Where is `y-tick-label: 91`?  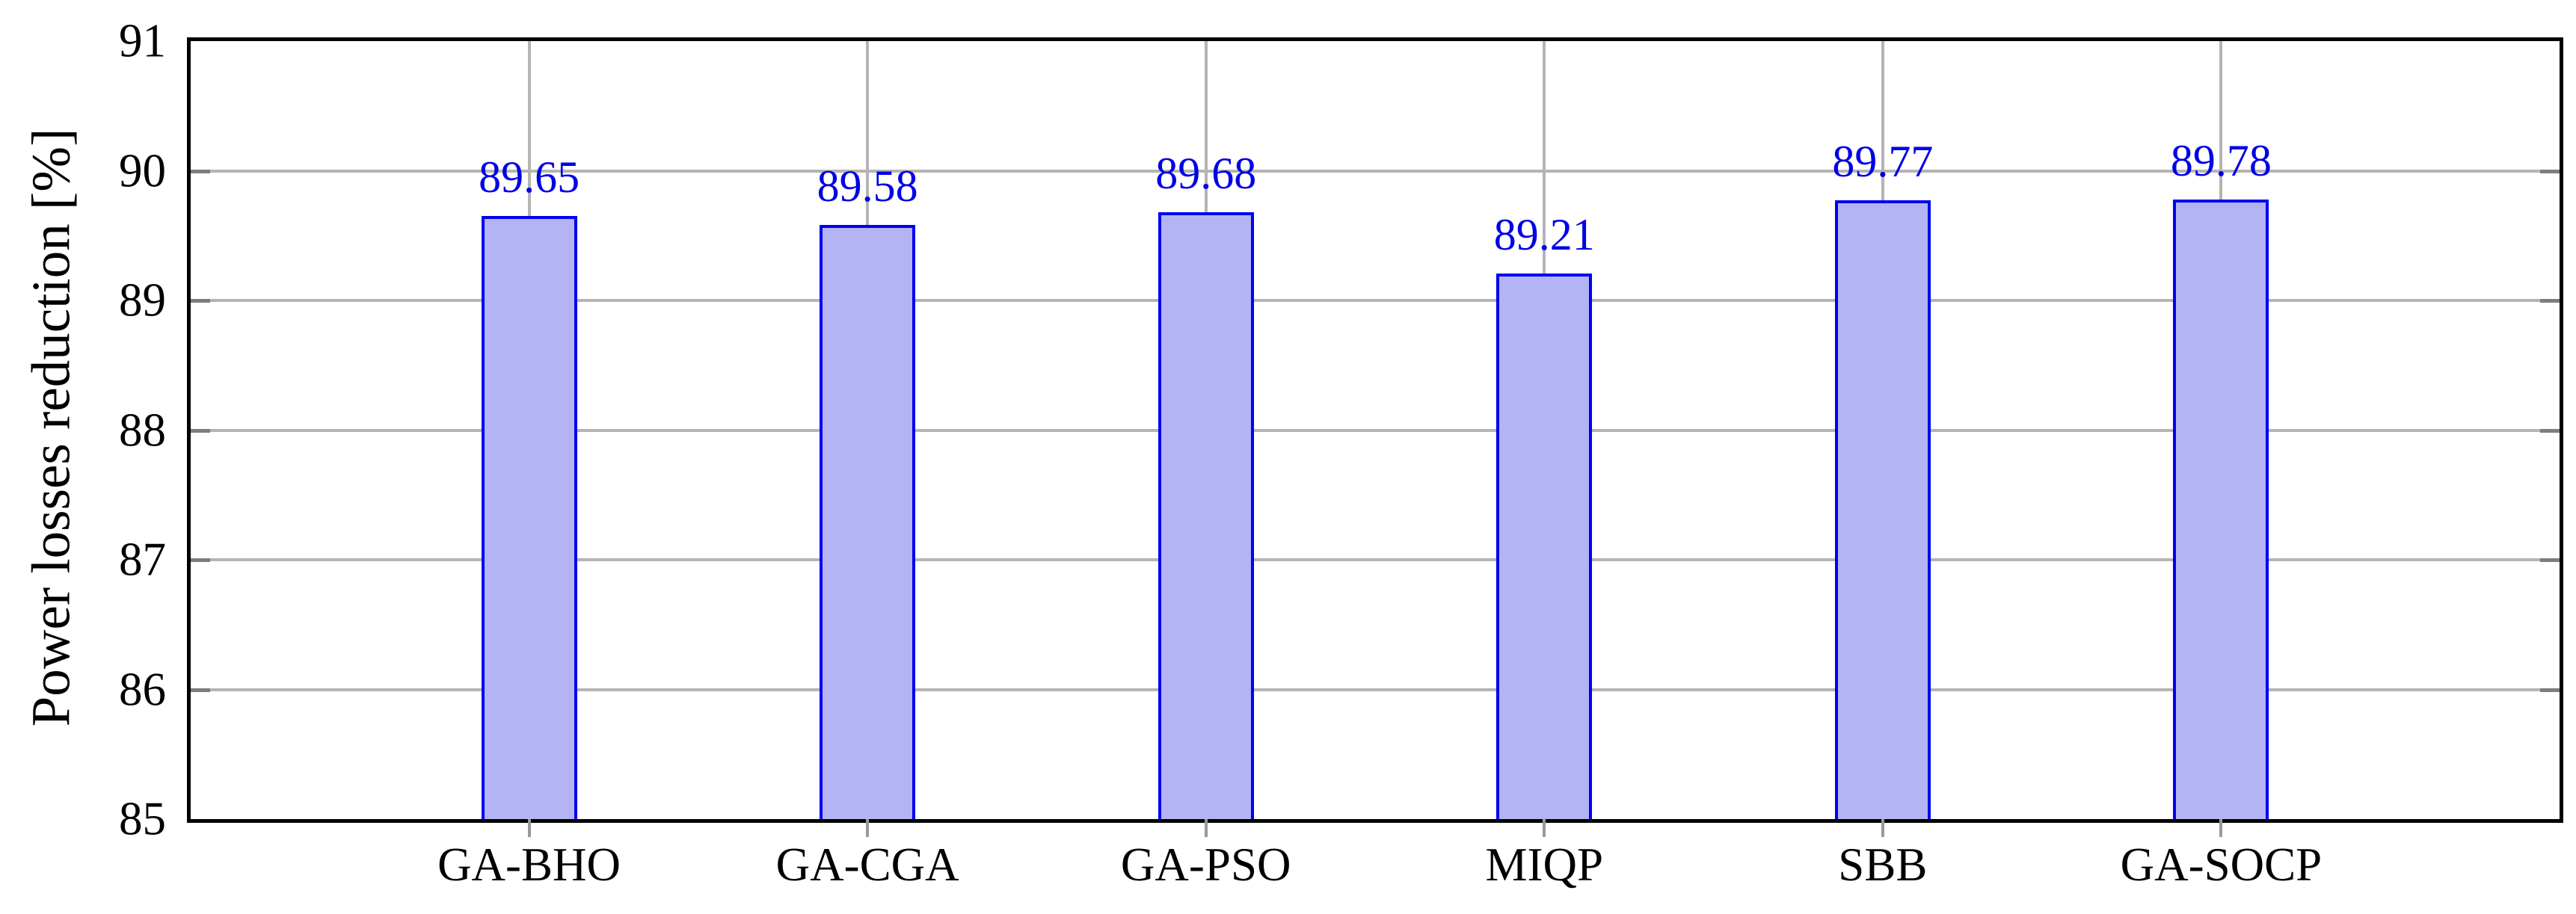
y-tick-label: 91 is located at coordinates (142, 40).